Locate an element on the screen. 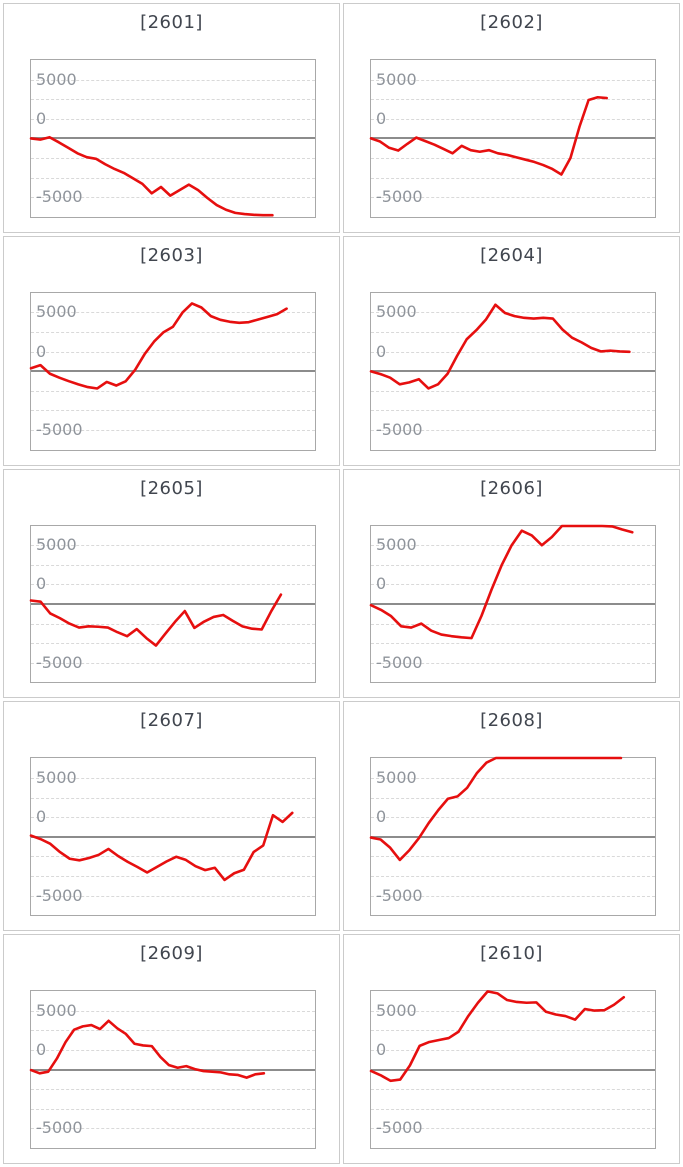  chart-panel: [2607] 5000 0 -5000 is located at coordinates (171, 816).